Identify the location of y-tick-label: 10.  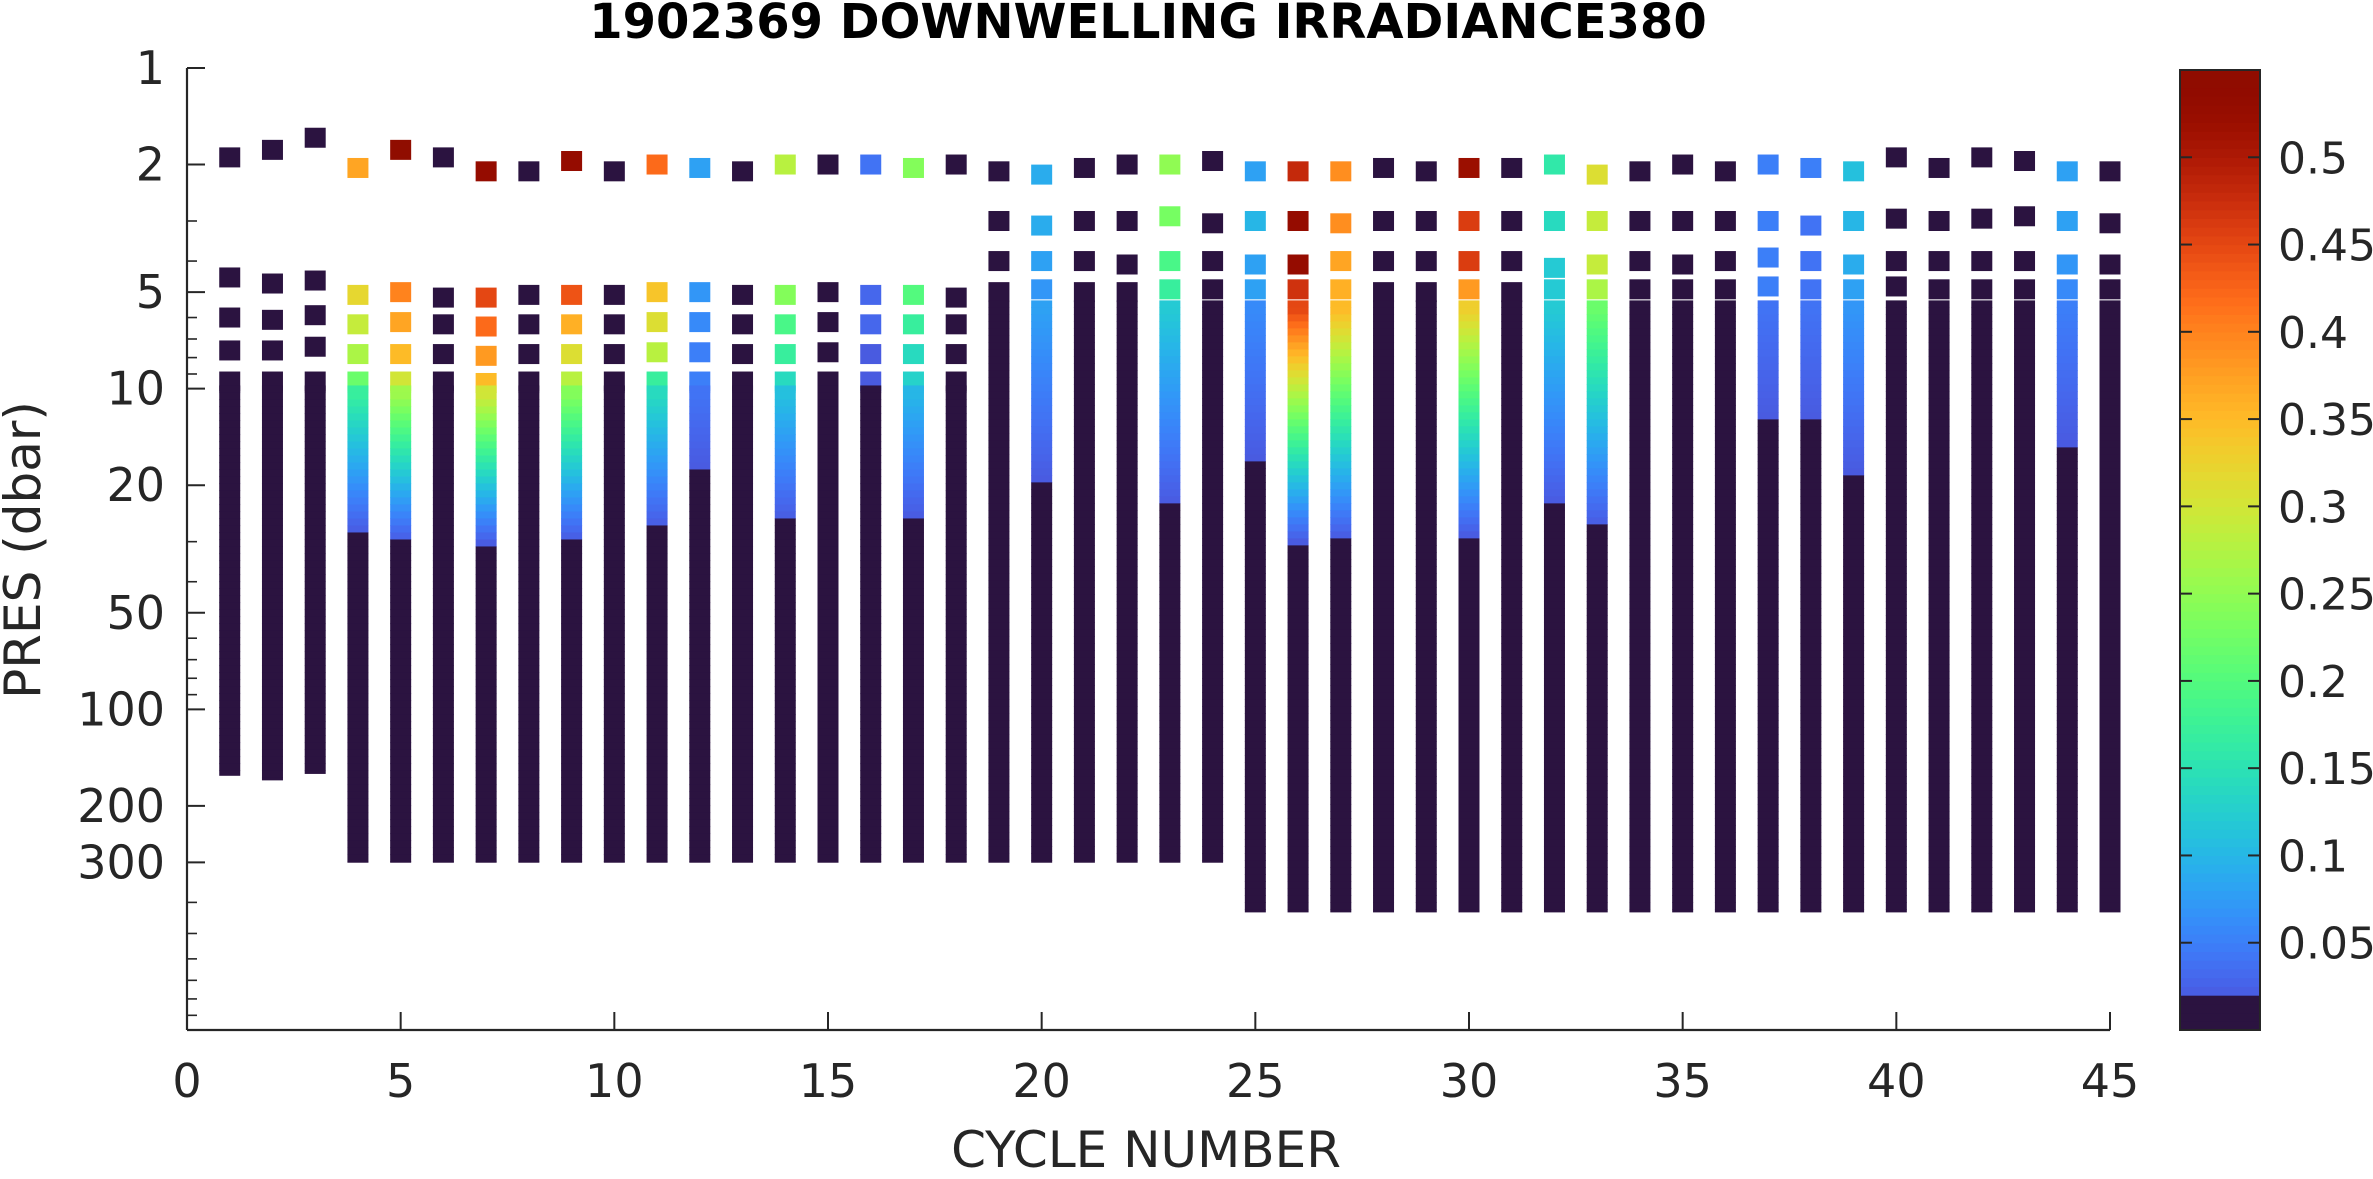
(135, 389).